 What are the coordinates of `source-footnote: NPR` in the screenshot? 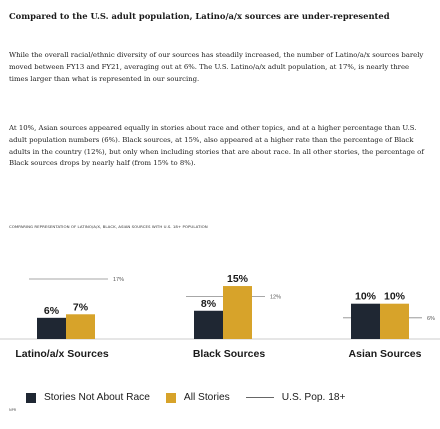 It's located at (13, 410).